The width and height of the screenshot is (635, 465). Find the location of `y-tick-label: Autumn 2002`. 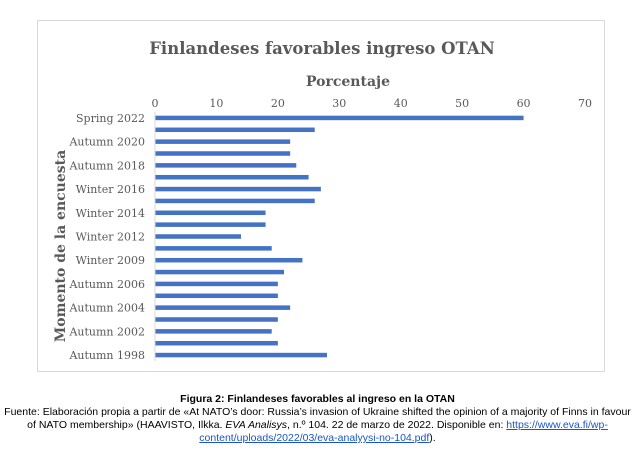

y-tick-label: Autumn 2002 is located at coordinates (106, 331).